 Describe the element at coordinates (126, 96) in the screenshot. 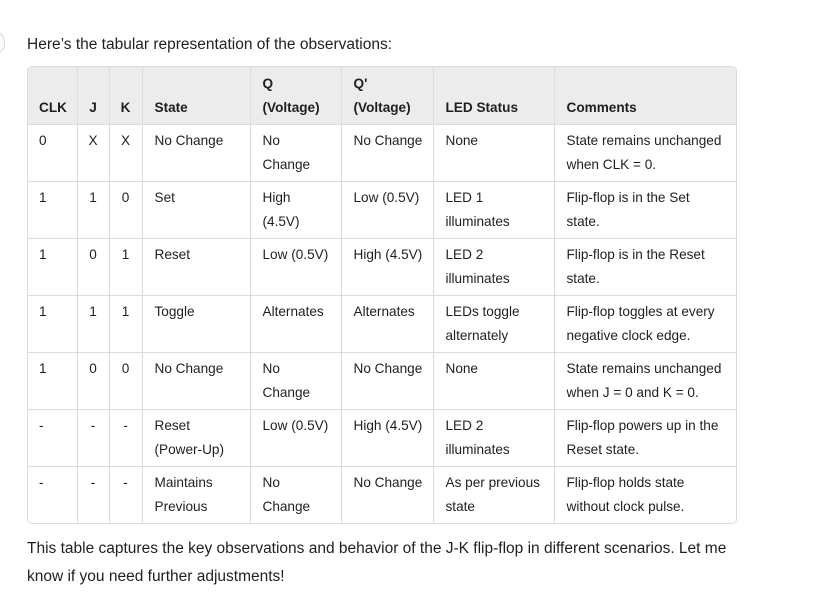

I see `header-k: K` at that location.